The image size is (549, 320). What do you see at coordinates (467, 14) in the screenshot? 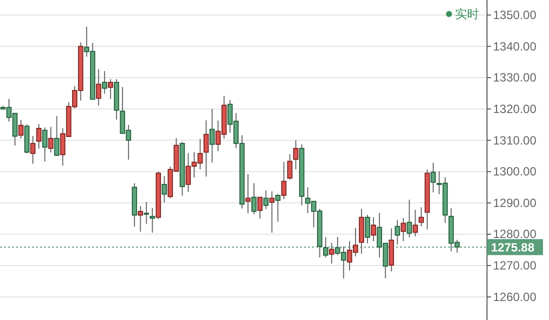
I see `annotation: 实时` at bounding box center [467, 14].